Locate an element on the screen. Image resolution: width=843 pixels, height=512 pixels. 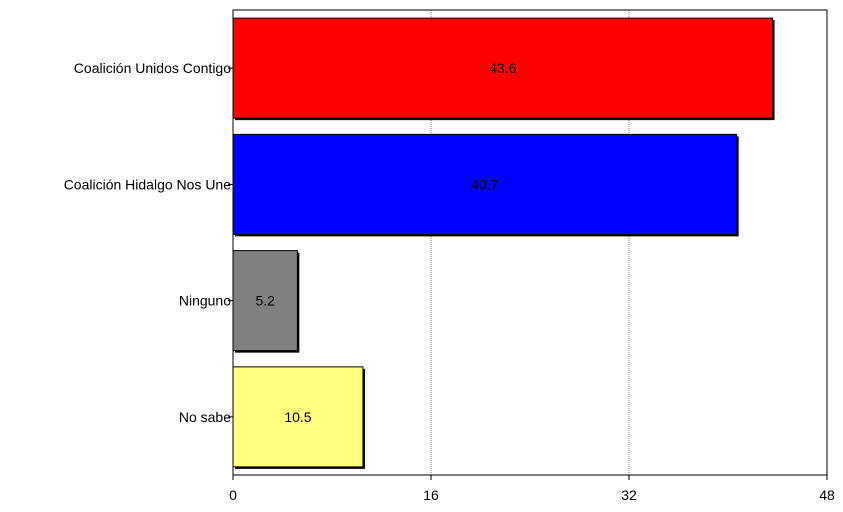
data-label: 10.5 is located at coordinates (297, 417).